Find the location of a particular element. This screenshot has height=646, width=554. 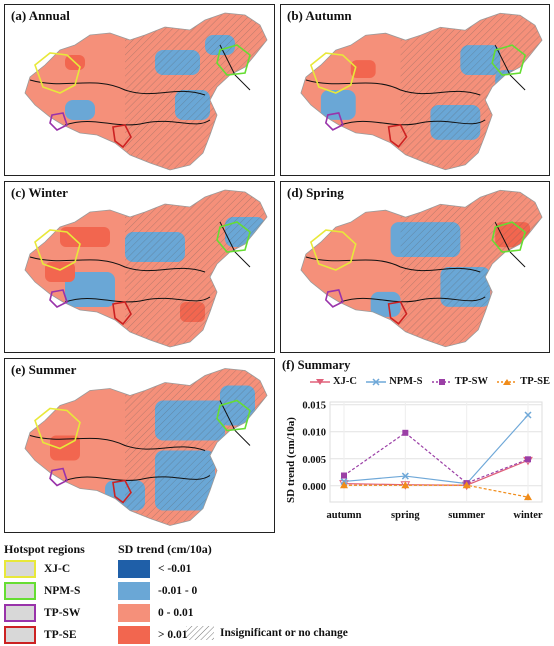

legend-item: TP-SW is located at coordinates (459, 381).